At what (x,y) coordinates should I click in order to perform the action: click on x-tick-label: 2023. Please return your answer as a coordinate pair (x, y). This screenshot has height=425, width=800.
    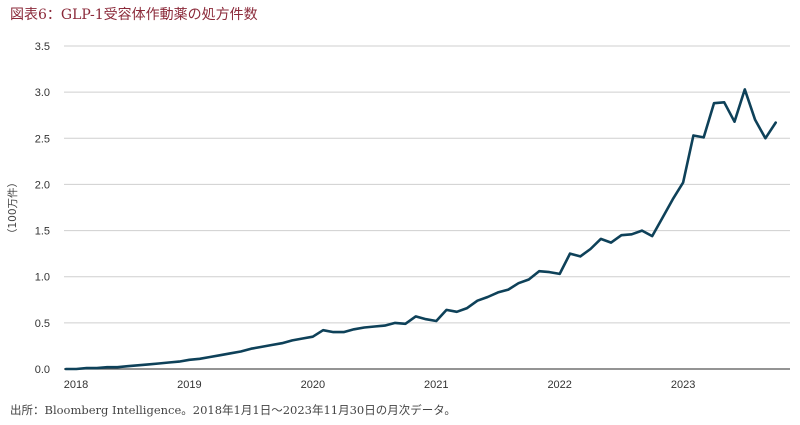
    Looking at the image, I should click on (683, 385).